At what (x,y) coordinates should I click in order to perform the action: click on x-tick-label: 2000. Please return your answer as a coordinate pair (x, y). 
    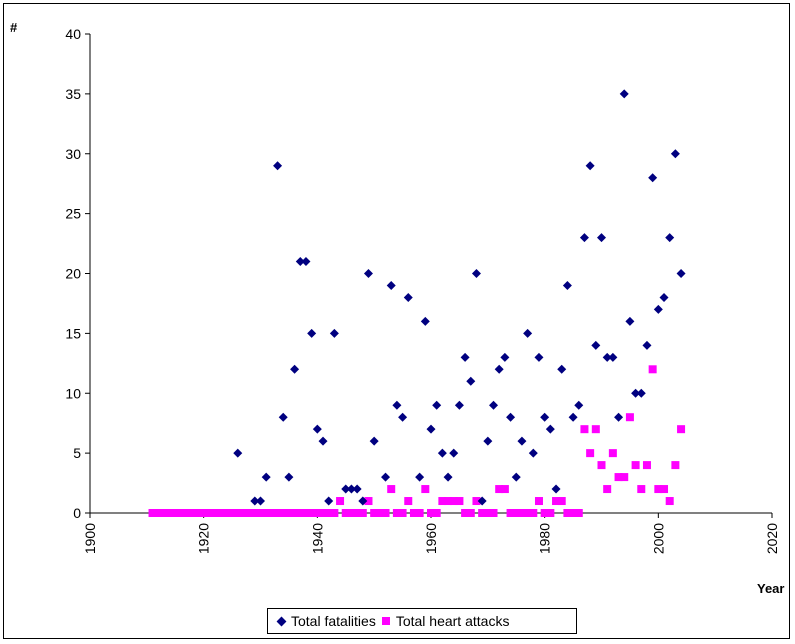
    Looking at the image, I should click on (658, 538).